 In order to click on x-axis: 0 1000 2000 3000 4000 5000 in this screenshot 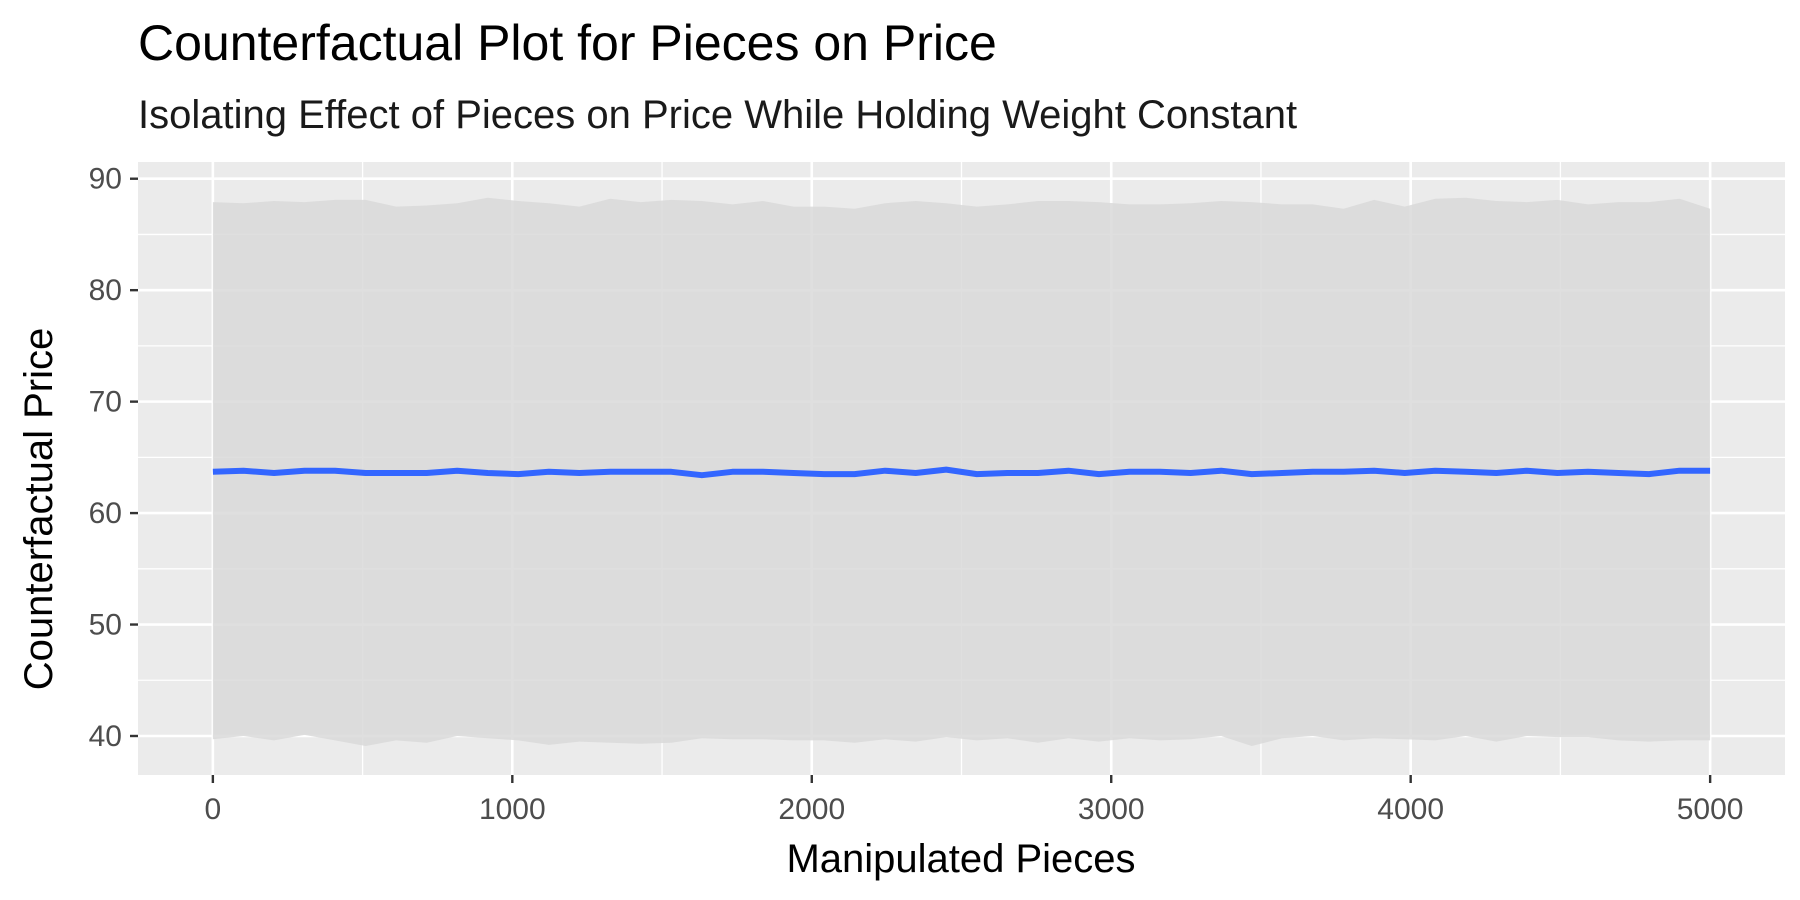, I will do `click(974, 800)`.